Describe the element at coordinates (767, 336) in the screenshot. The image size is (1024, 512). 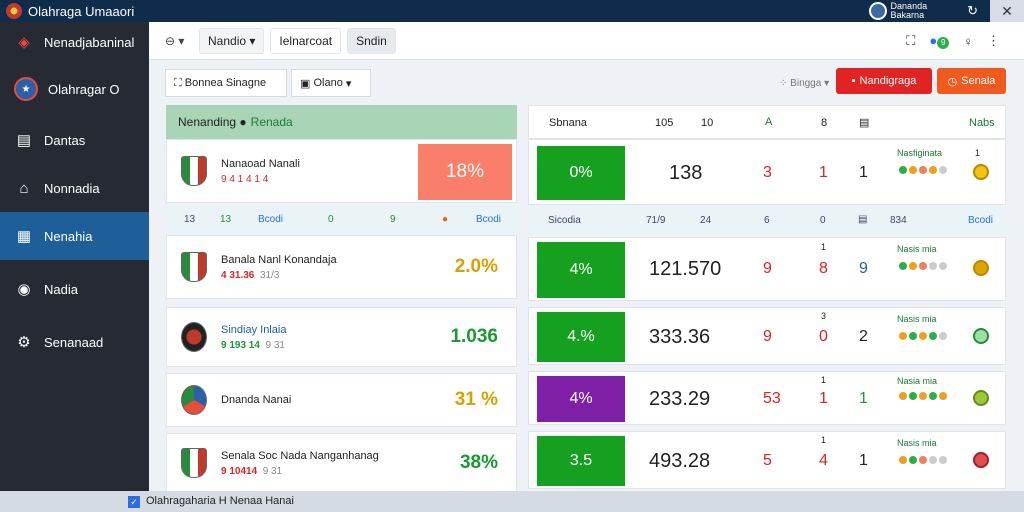
I see `table-row: 4.% 333.36 9 0 2 3 Nasis mia` at that location.